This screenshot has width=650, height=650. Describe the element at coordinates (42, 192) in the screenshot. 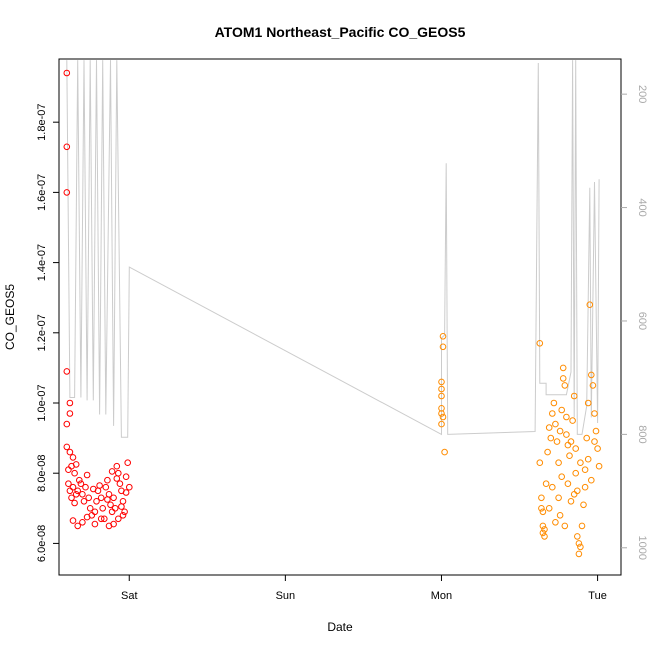

I see `y-tick-label: 1.6e-07` at that location.